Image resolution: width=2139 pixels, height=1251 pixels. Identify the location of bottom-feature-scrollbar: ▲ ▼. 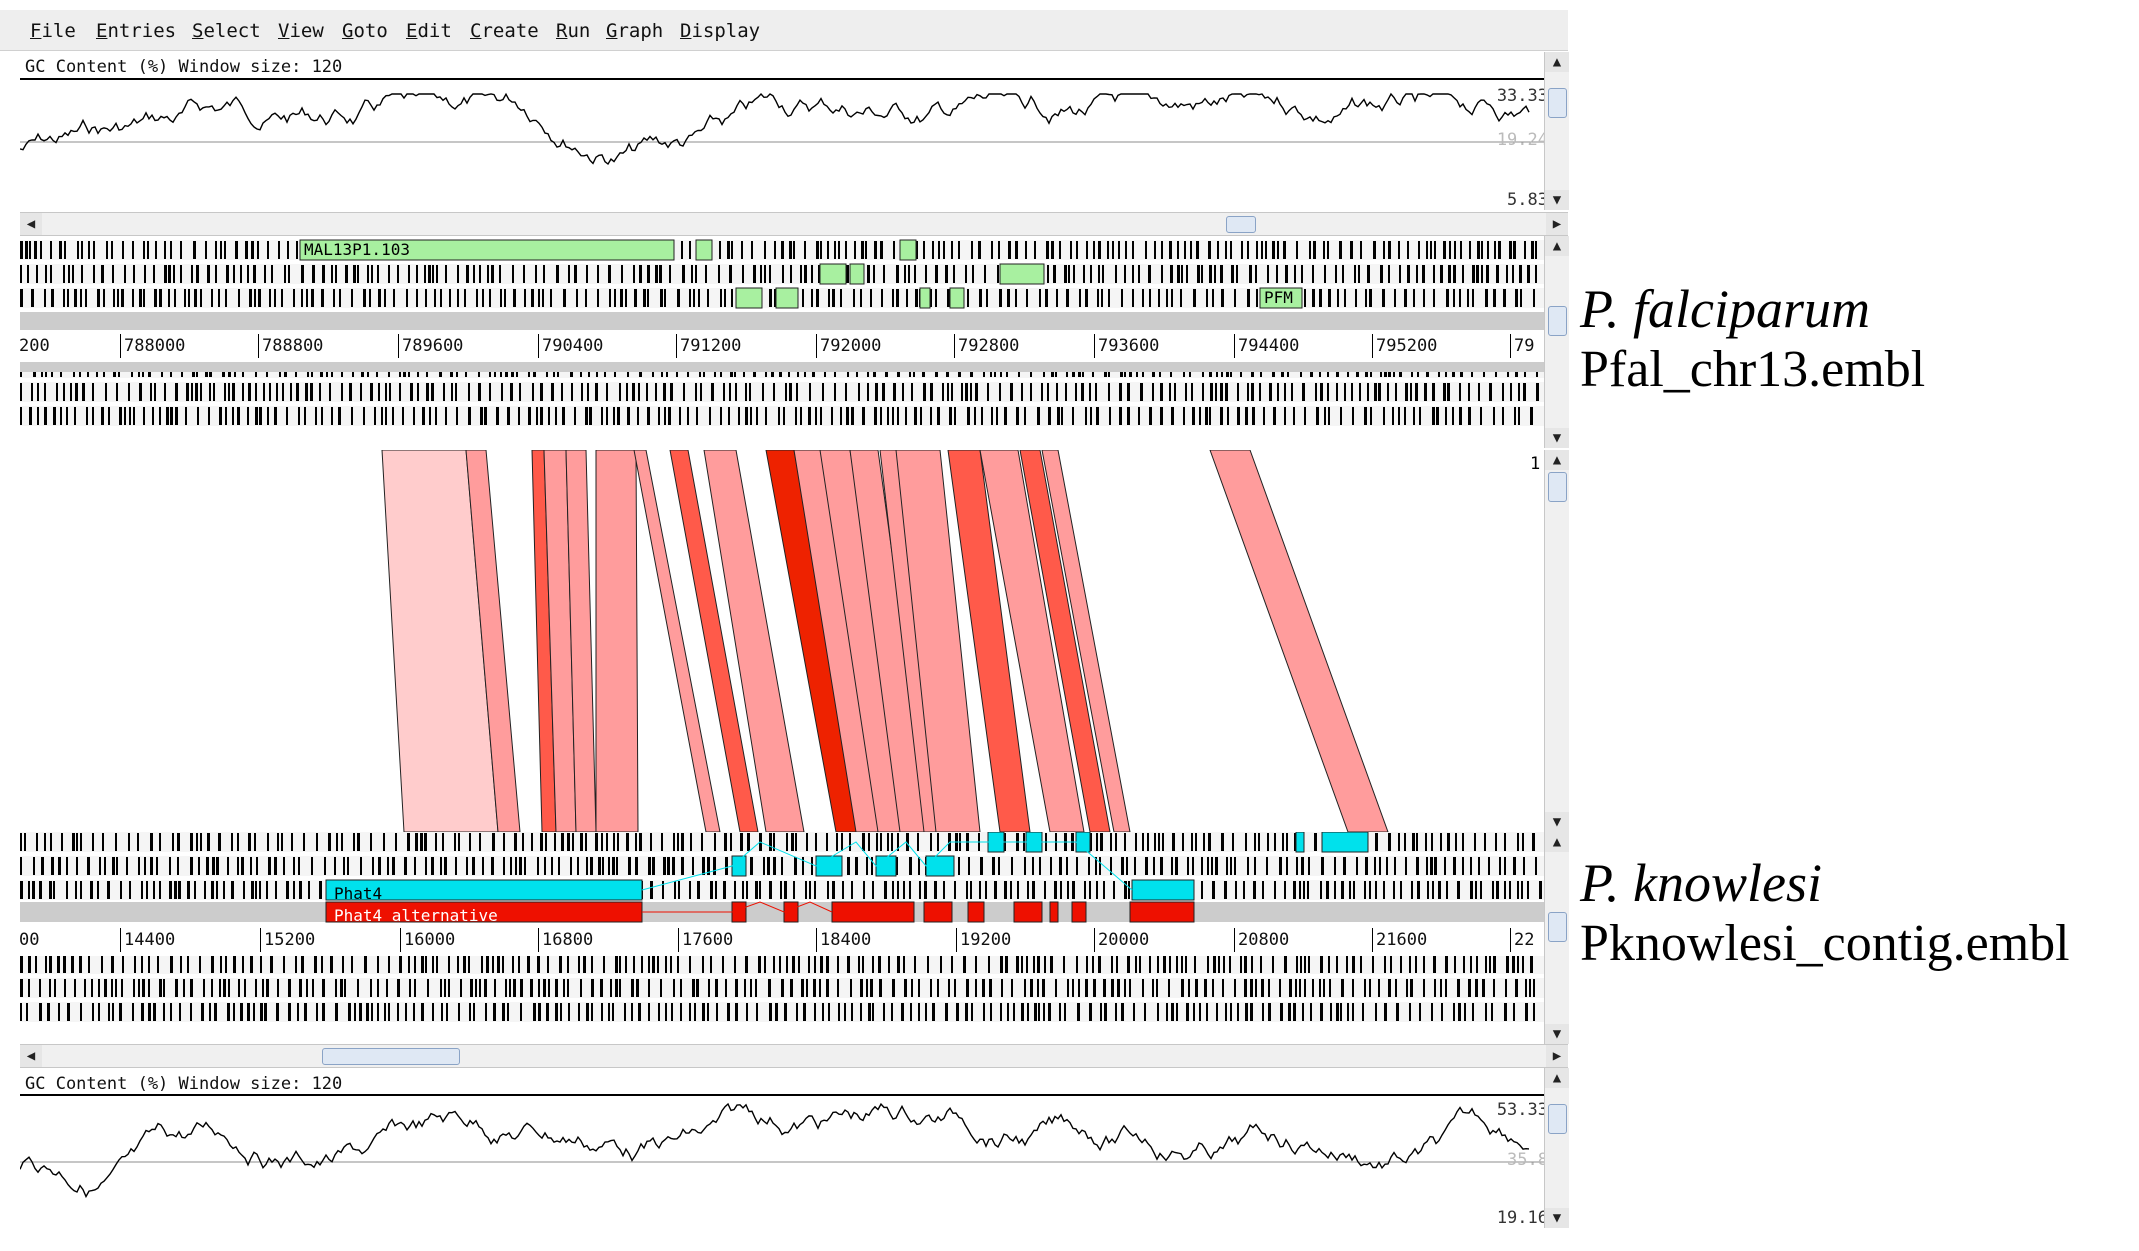
(1556, 938).